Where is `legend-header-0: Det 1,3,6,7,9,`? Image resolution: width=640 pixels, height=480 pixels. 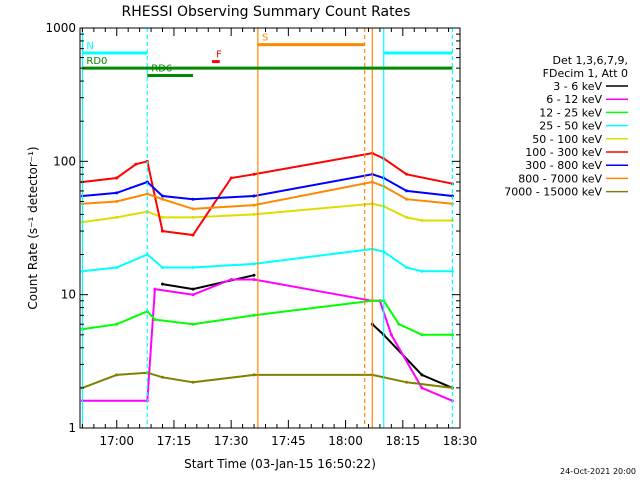
legend-header-0: Det 1,3,6,7,9, is located at coordinates (590, 60).